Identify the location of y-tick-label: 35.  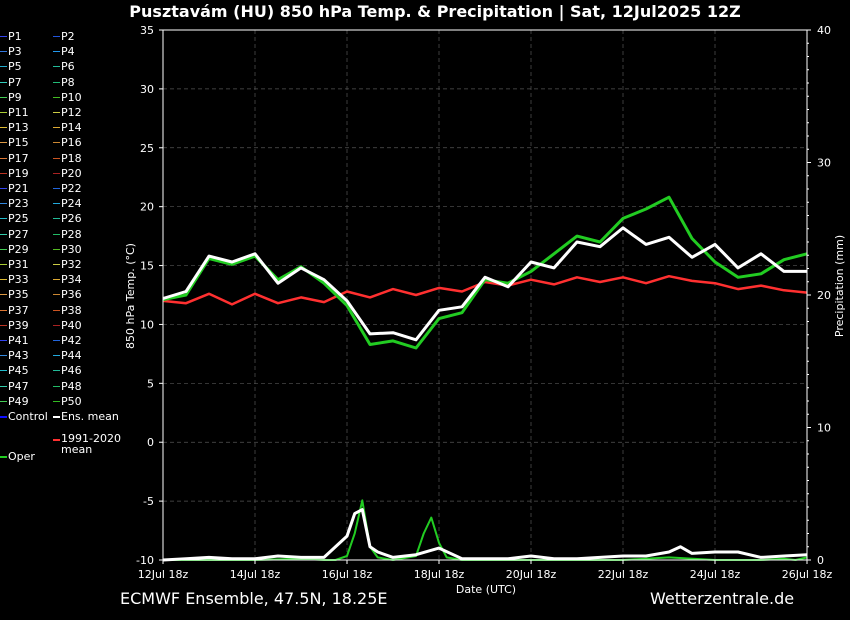
(147, 30).